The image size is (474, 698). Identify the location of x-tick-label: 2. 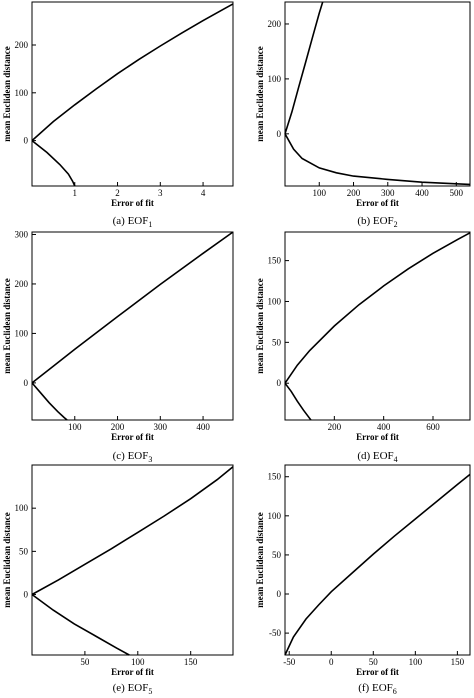
(117, 193).